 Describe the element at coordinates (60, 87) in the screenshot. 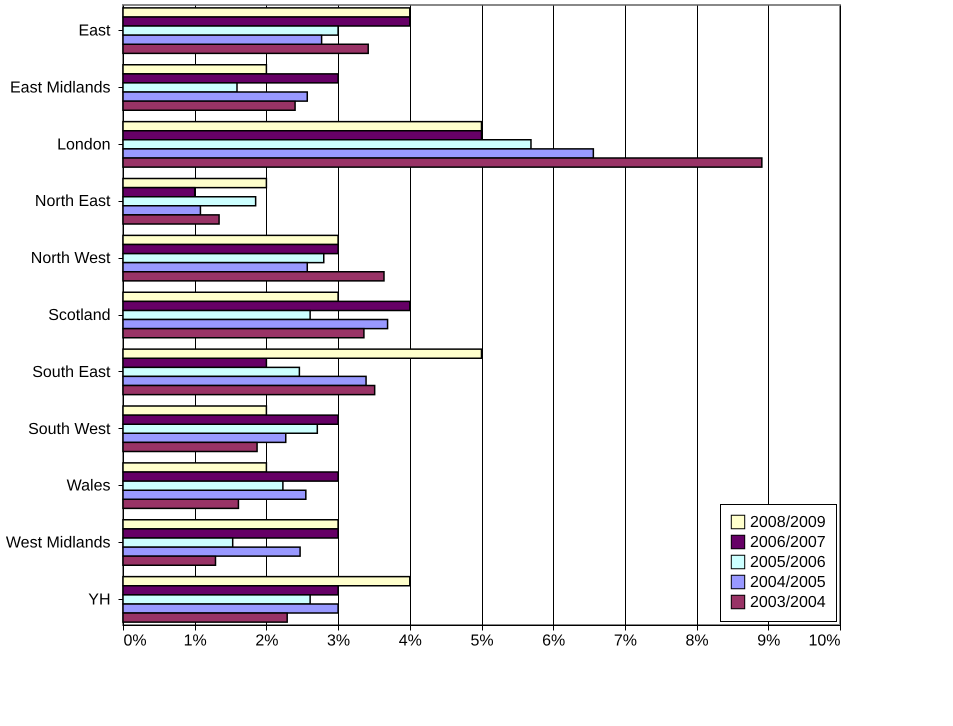

I see `y-tick-label: East Midlands` at that location.